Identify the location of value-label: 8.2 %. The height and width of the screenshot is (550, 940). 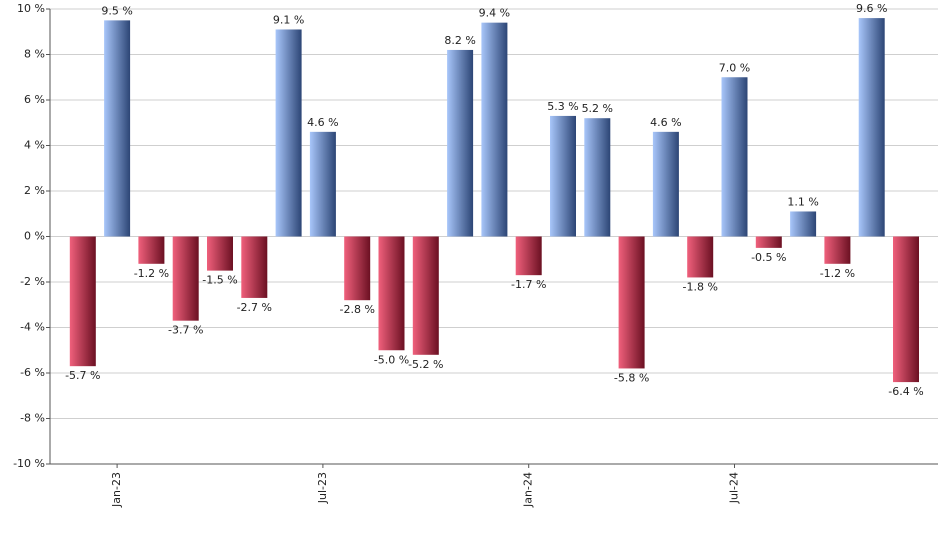
(459, 40).